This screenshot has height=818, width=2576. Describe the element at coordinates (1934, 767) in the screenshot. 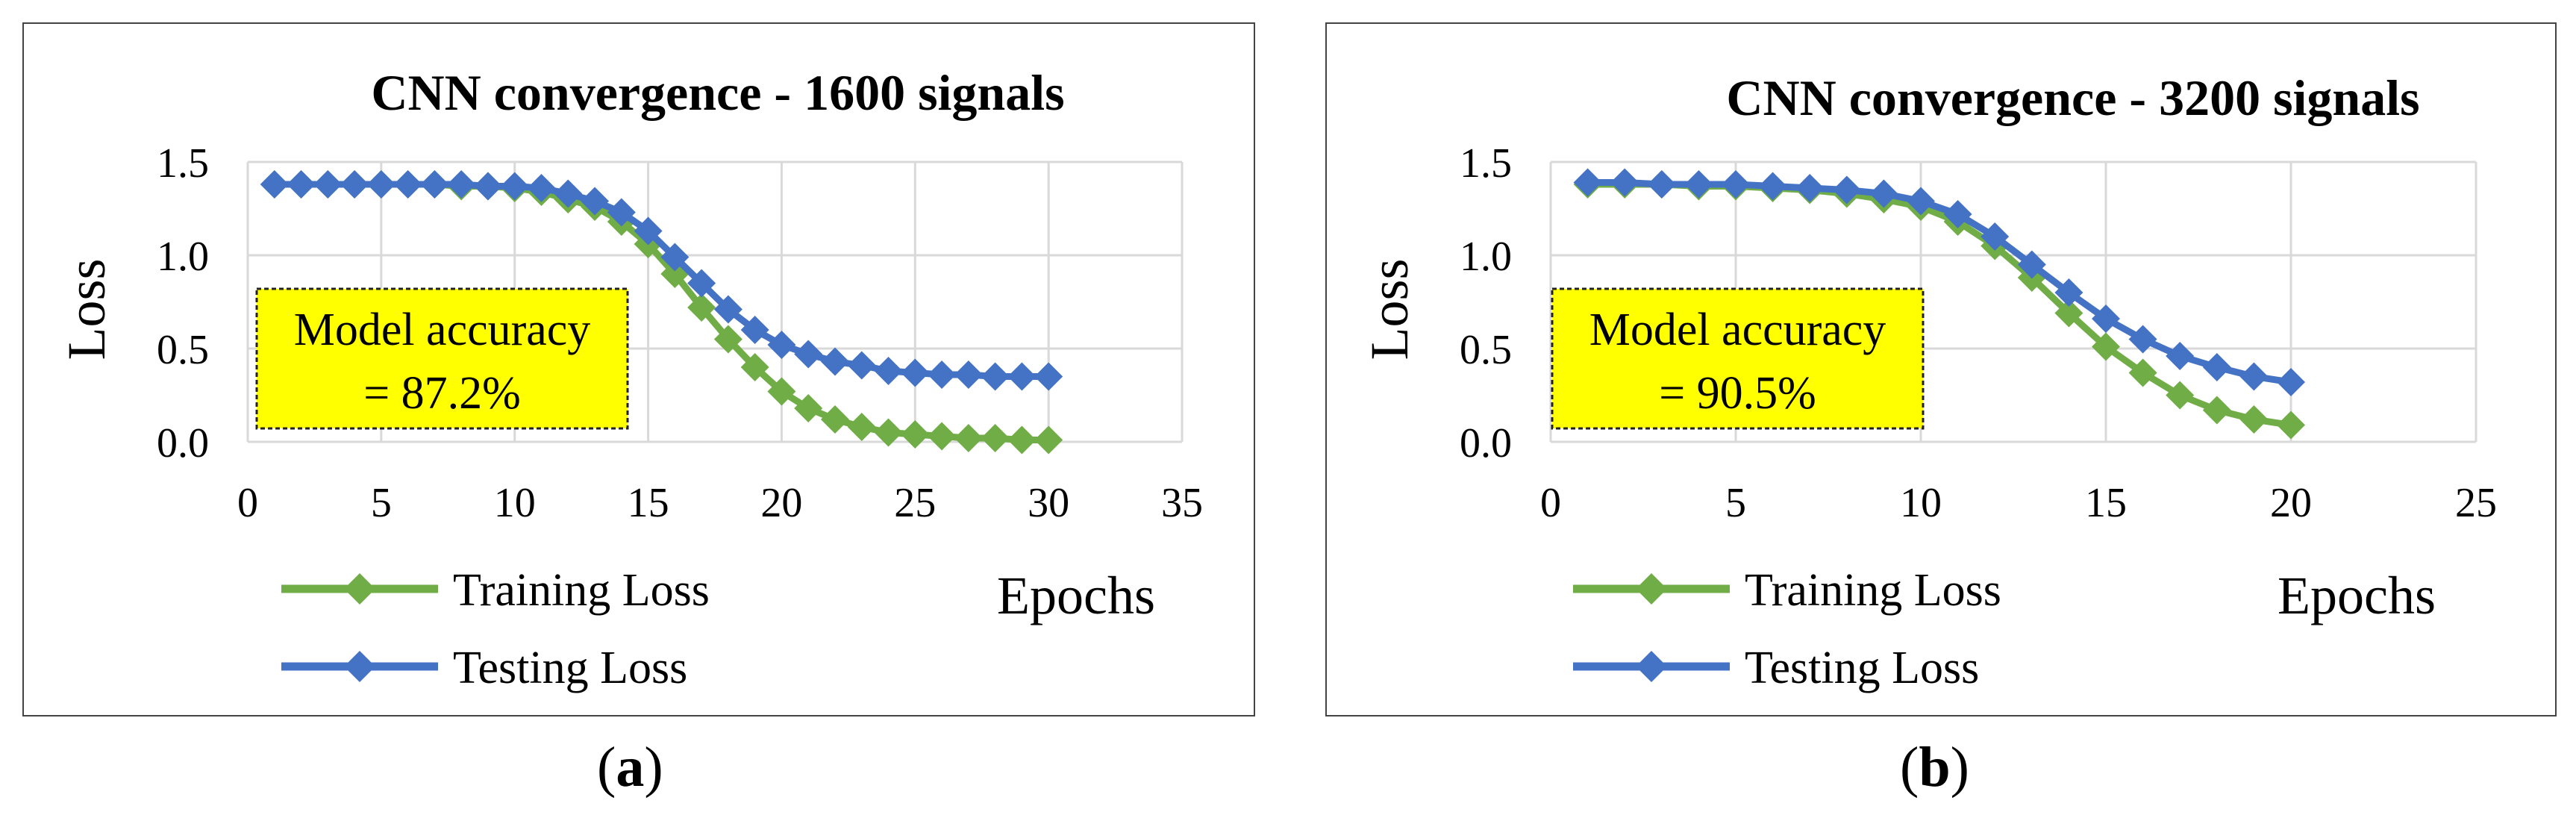

I see `caption-b: (b)` at that location.